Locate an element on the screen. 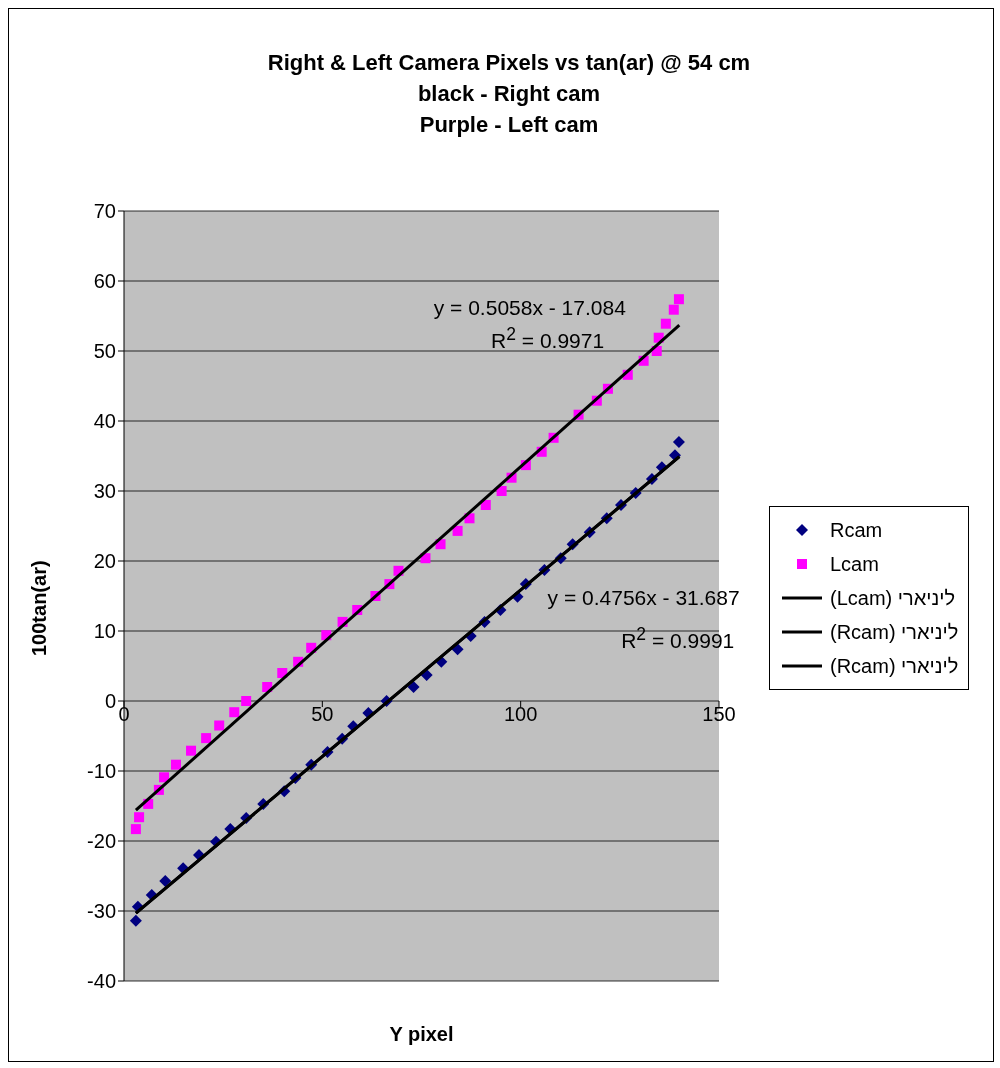 The height and width of the screenshot is (1068, 1000). x-tick-label: 0 is located at coordinates (124, 714).